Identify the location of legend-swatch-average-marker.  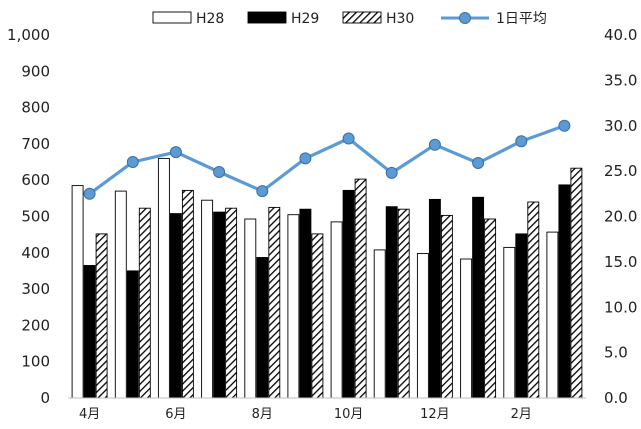
(465, 18).